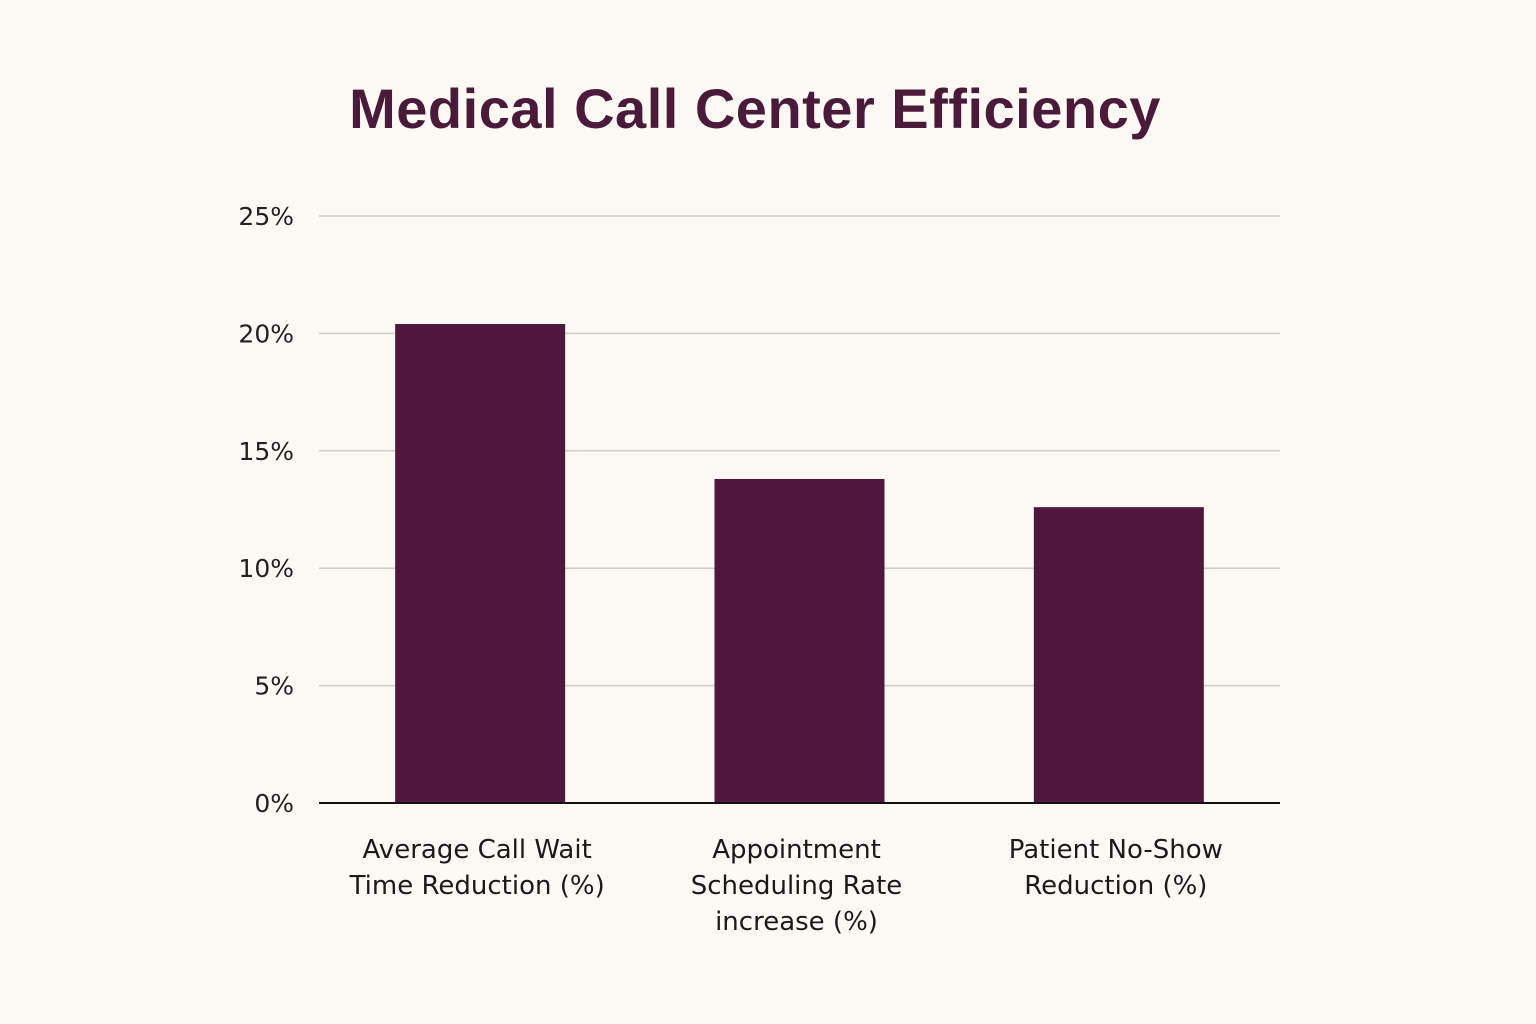 The image size is (1536, 1024). What do you see at coordinates (266, 451) in the screenshot?
I see `y-tick-label: 15%` at bounding box center [266, 451].